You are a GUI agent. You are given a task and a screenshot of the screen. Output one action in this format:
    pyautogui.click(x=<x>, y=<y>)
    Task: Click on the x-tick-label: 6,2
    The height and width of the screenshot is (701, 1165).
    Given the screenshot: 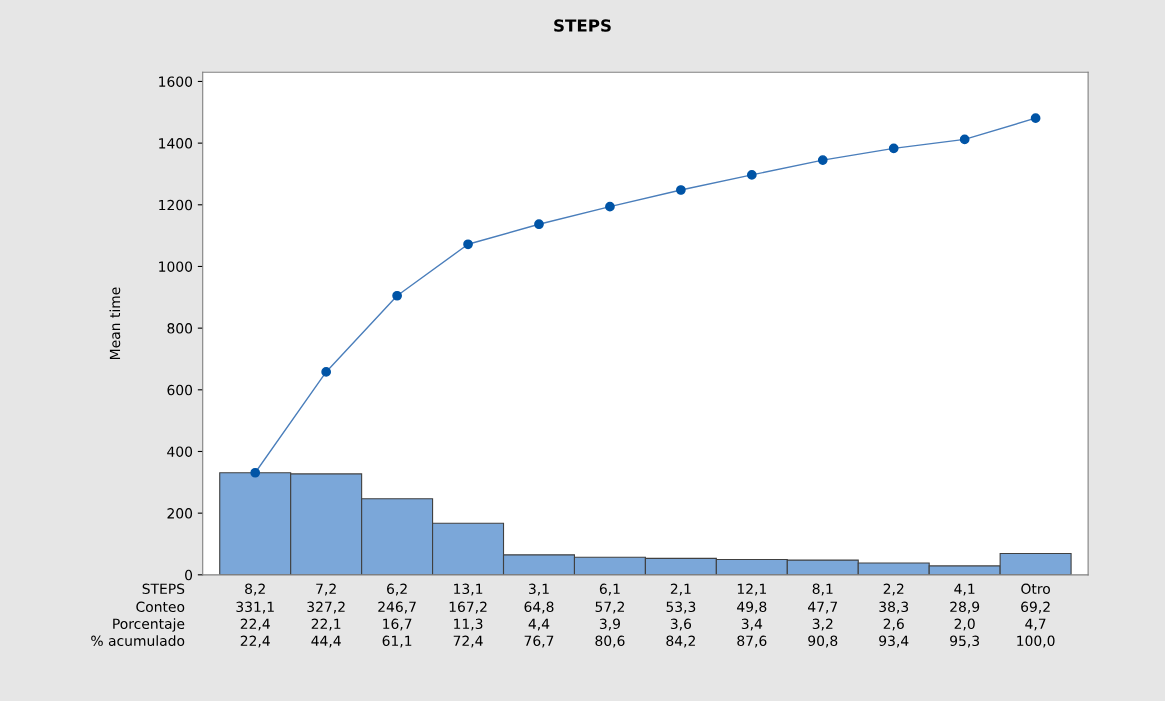 What is the action you would take?
    pyautogui.click(x=397, y=589)
    